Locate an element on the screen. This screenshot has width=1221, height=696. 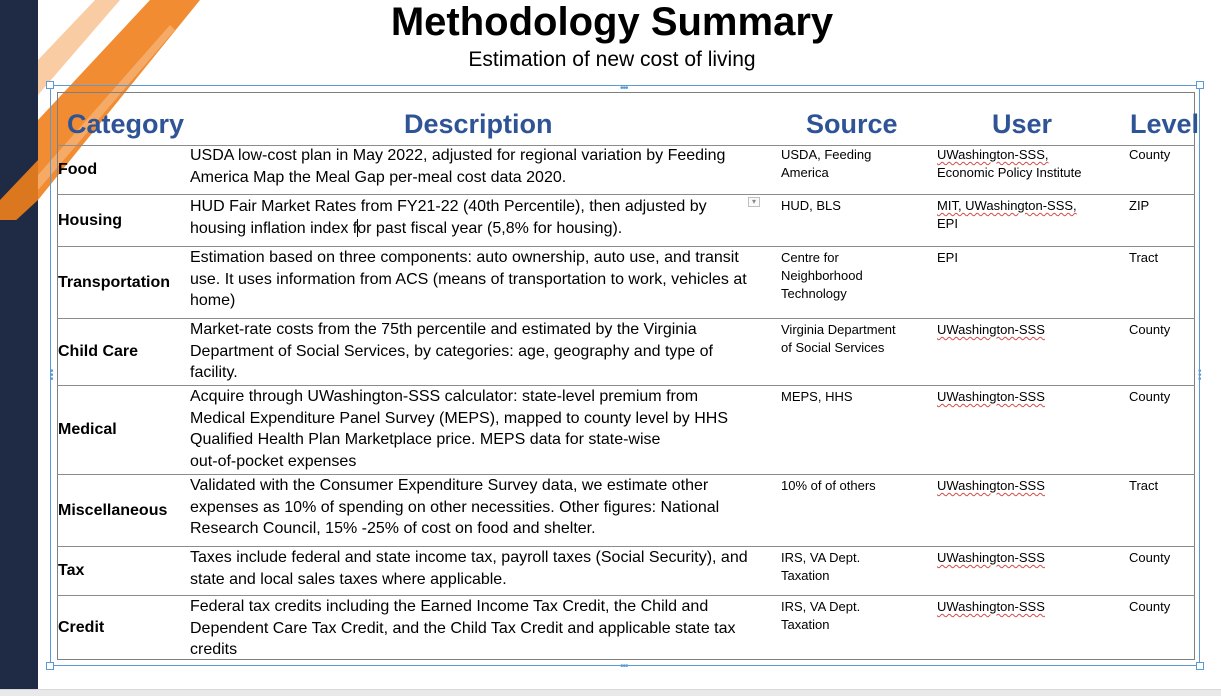
table-cell-source: Centre for Neighborhood Technology is located at coordinates (822, 275).